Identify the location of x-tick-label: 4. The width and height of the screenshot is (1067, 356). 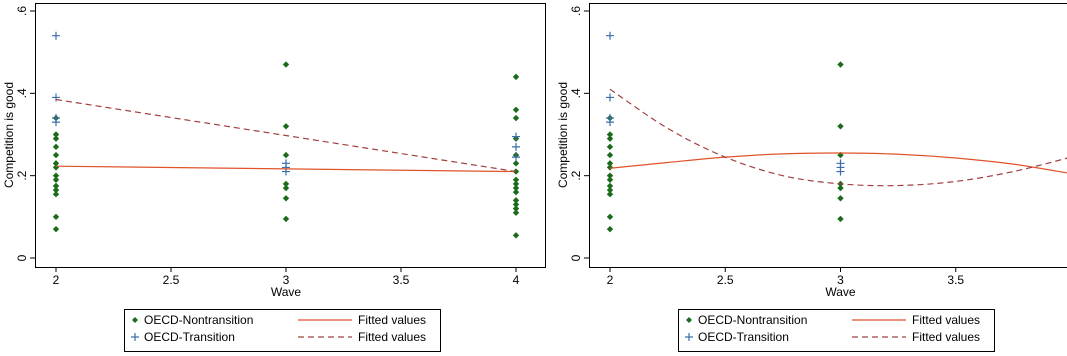
(516, 280).